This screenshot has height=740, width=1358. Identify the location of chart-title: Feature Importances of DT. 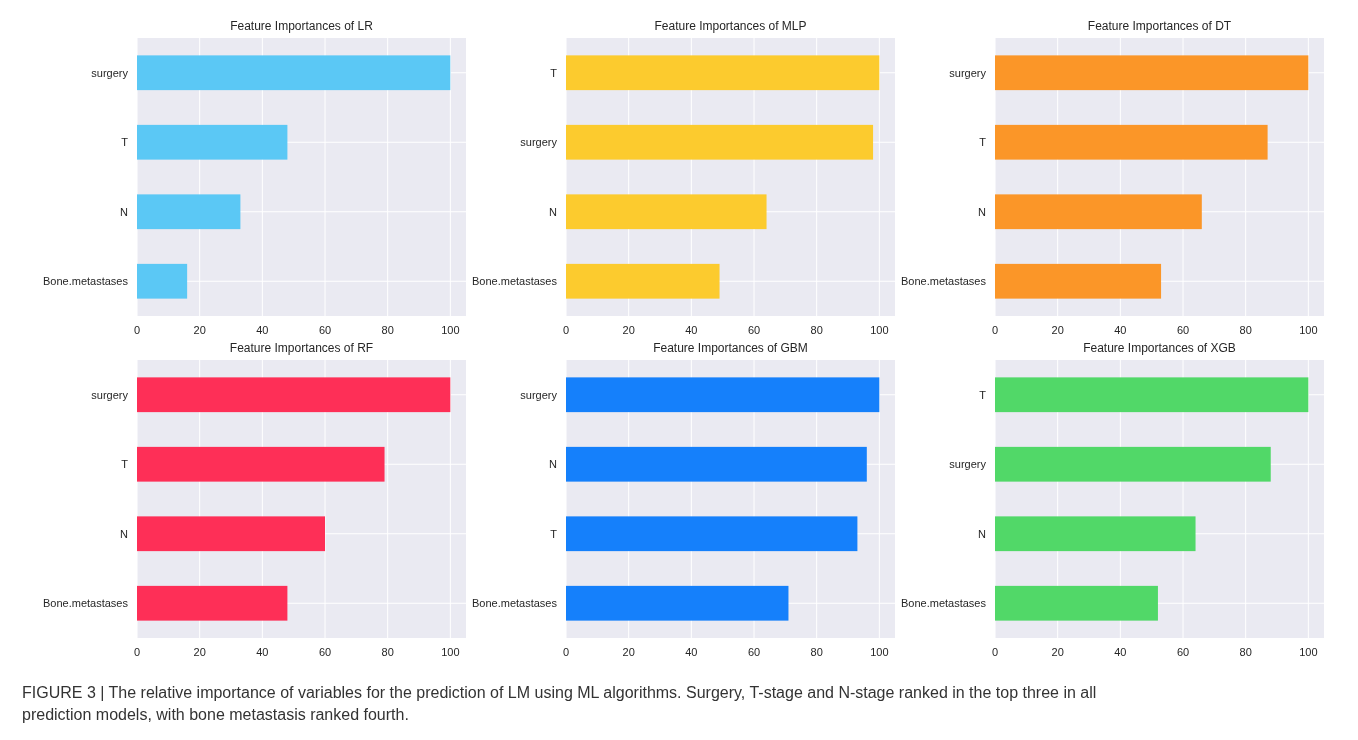
(1159, 26).